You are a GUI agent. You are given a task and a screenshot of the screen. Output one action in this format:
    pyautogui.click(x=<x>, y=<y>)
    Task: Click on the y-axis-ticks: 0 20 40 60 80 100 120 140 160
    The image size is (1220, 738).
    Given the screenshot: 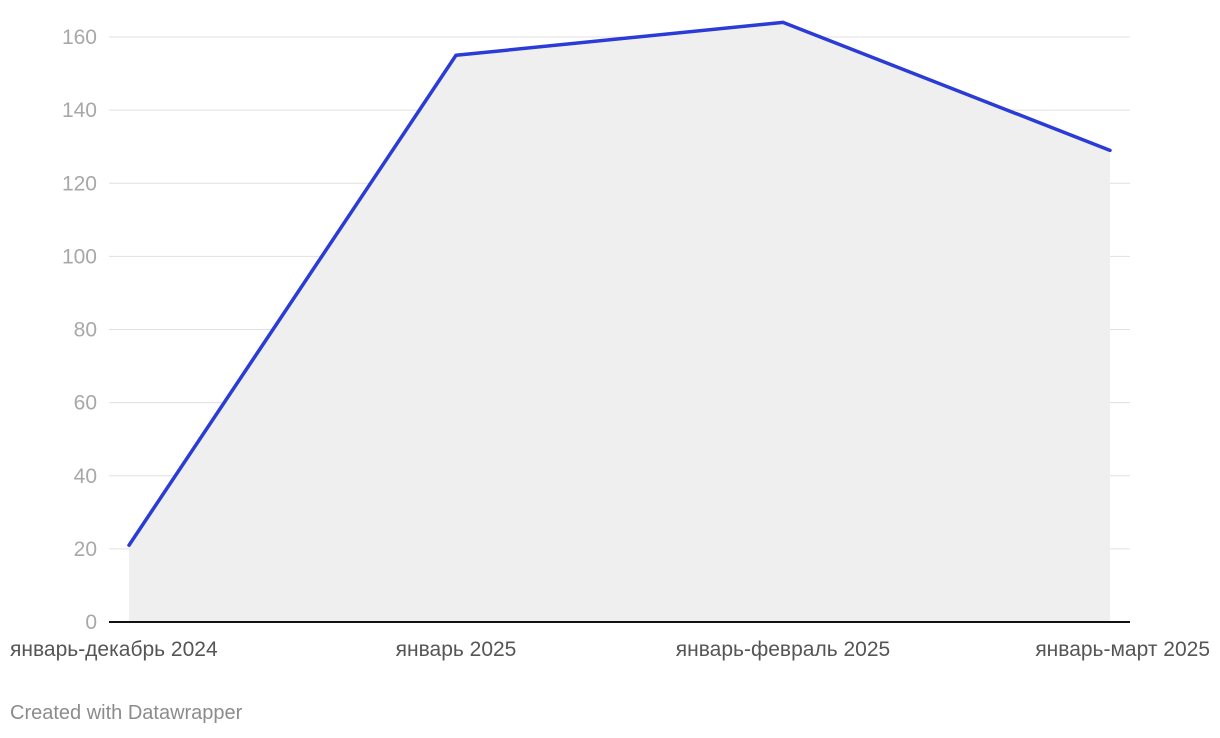 What is the action you would take?
    pyautogui.click(x=79, y=330)
    